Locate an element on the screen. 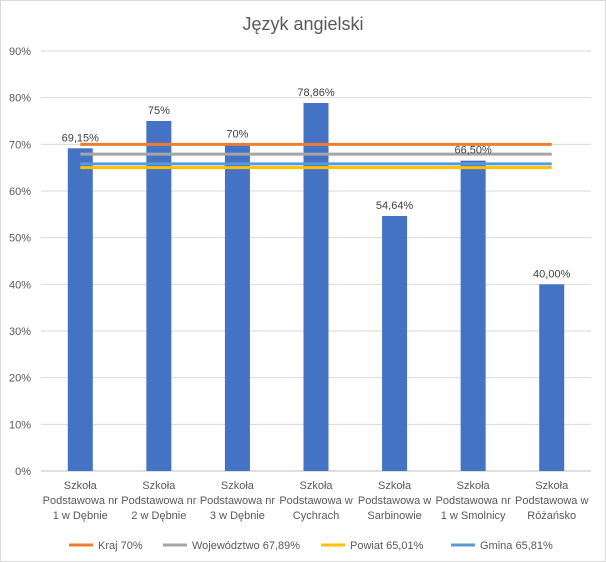 This screenshot has width=606, height=562. legend-label: Kraj 70% is located at coordinates (120, 546).